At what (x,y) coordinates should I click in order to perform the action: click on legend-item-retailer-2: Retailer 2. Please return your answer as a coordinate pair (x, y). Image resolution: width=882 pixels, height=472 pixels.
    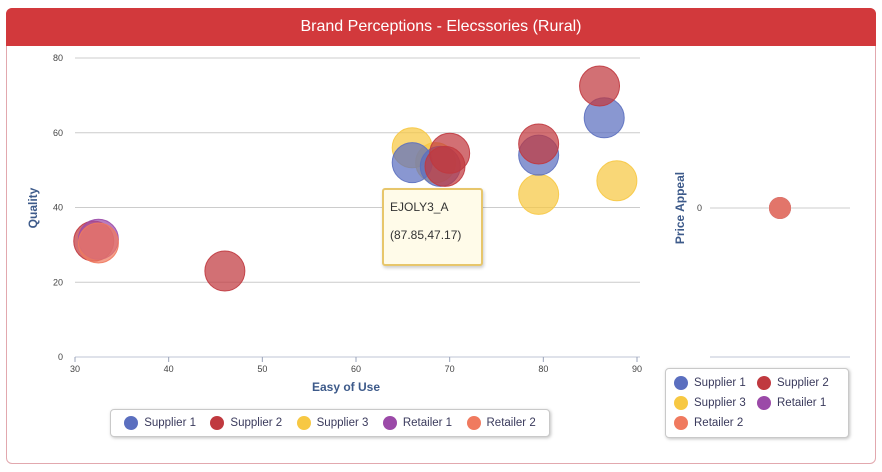
    Looking at the image, I should click on (501, 423).